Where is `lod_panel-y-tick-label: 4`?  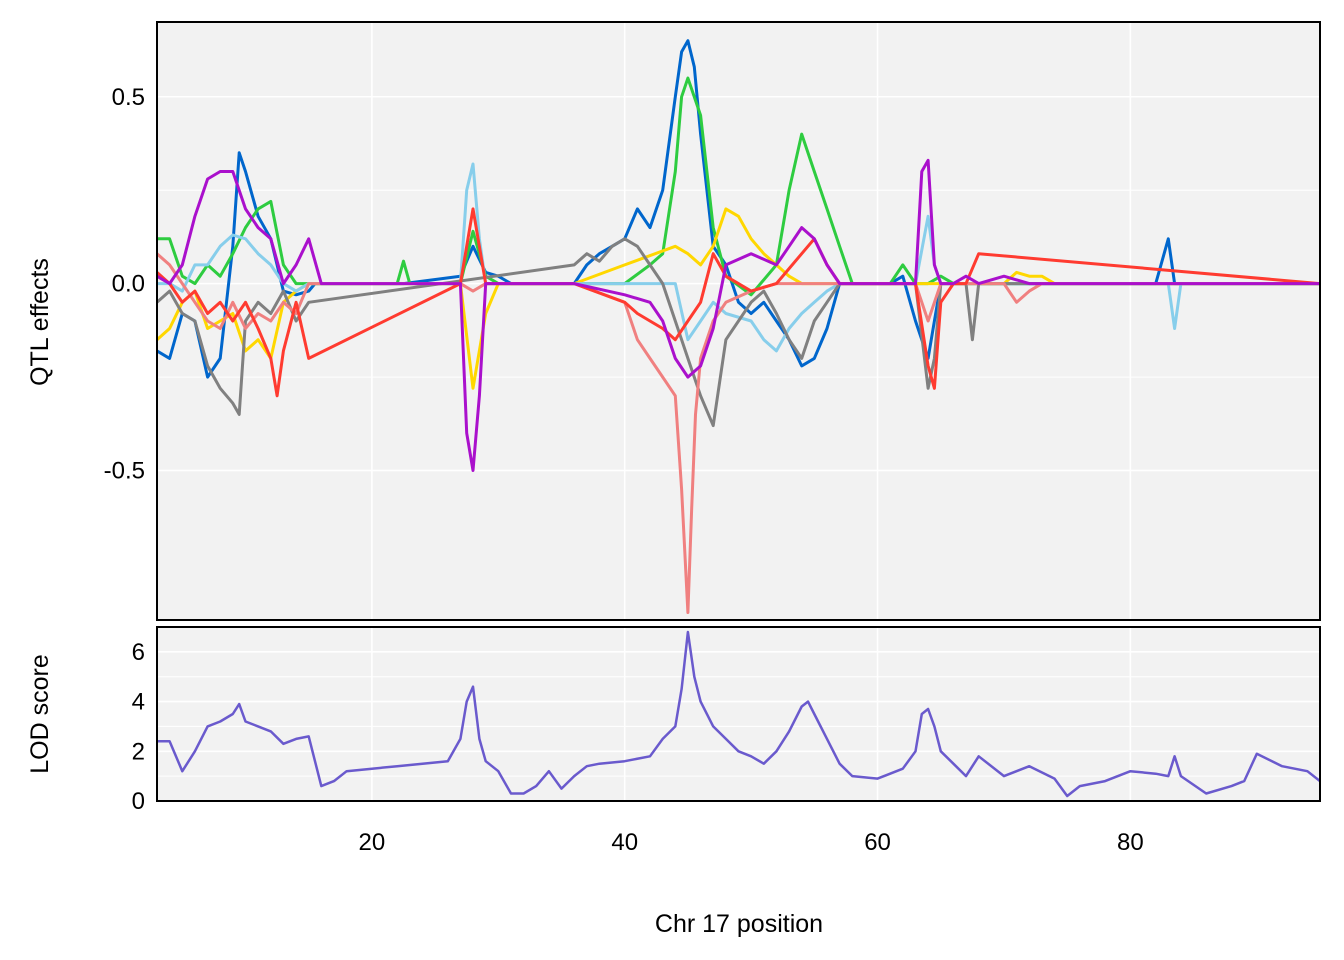
lod_panel-y-tick-label: 4 is located at coordinates (138, 702).